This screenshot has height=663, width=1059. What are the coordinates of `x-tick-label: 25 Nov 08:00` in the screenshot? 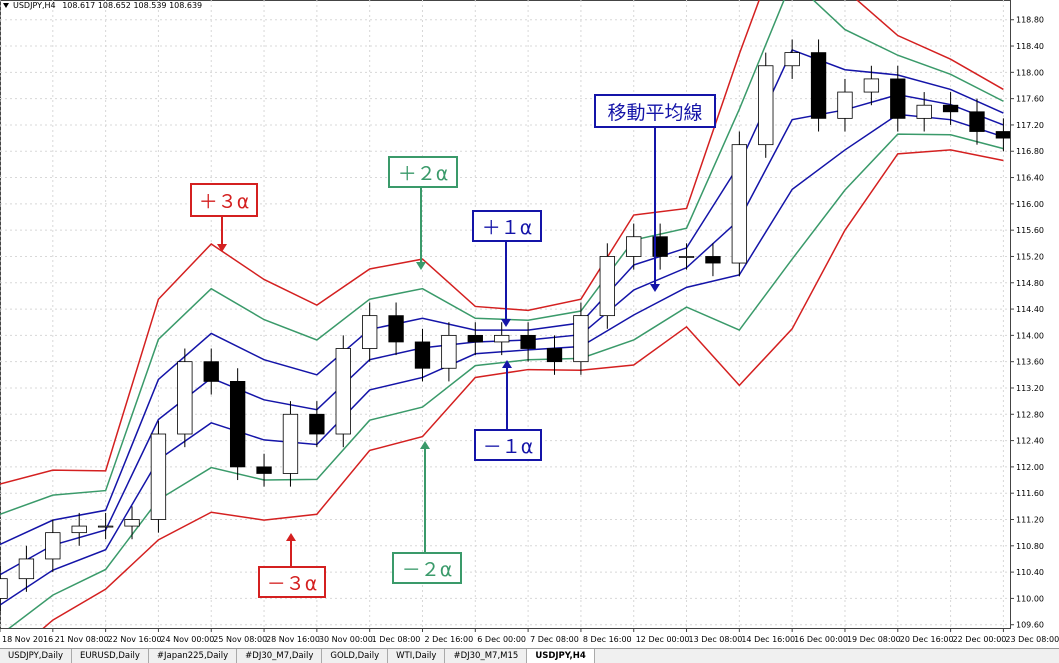 It's located at (240, 639).